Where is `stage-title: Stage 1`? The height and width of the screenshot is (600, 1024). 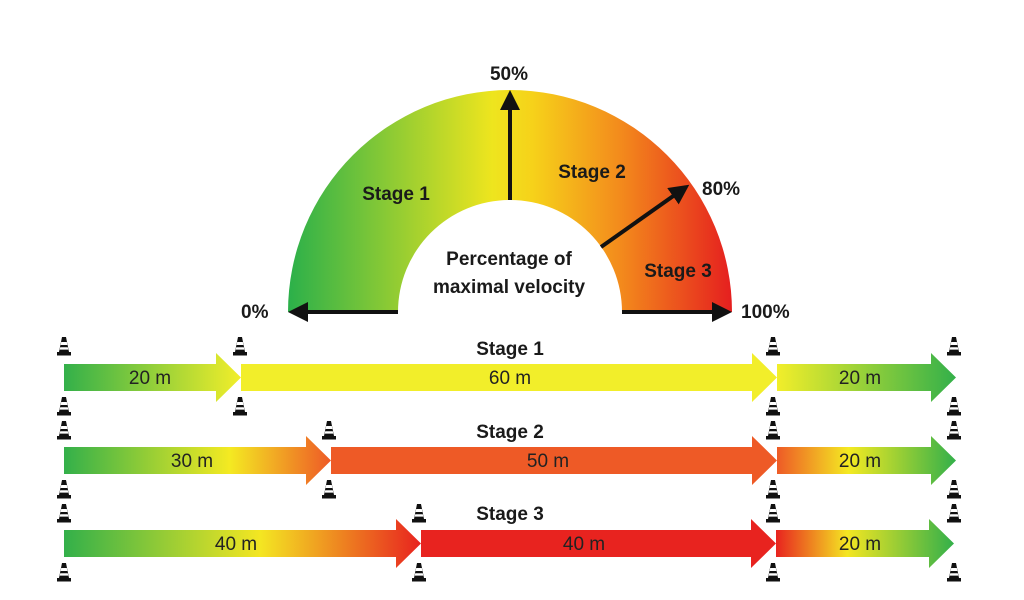 stage-title: Stage 1 is located at coordinates (510, 349).